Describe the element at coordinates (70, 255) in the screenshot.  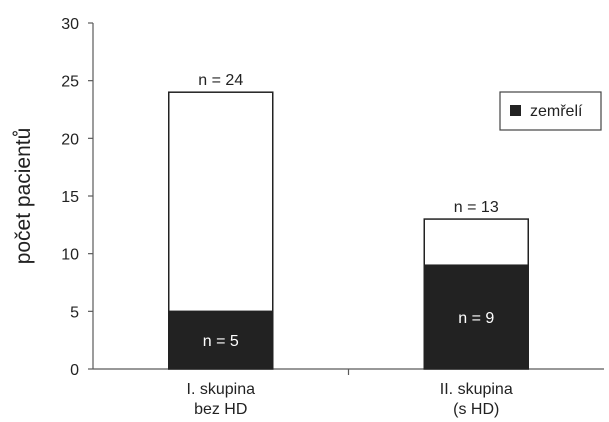
I see `y-tick-label: 10` at that location.